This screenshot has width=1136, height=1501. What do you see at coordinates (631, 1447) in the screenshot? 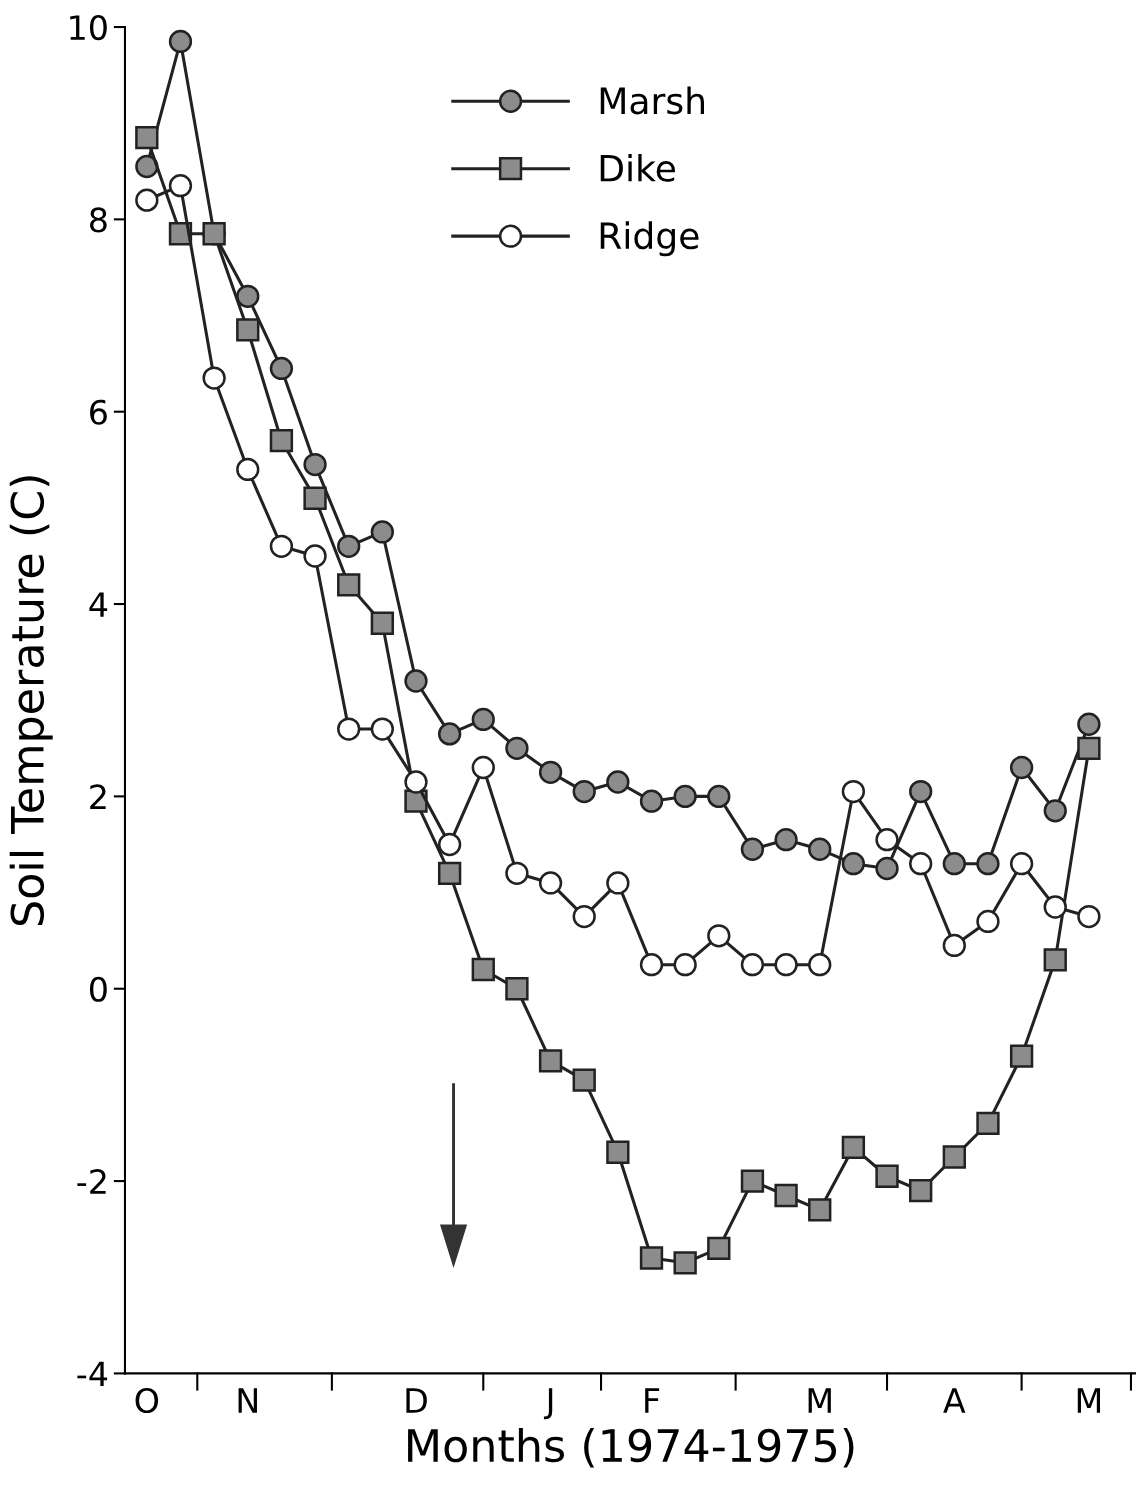
I see `x-axis-title: Months (1974-1975)` at bounding box center [631, 1447].